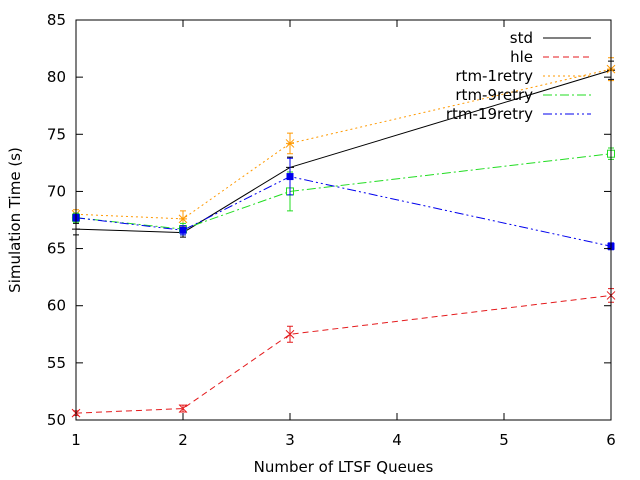 The height and width of the screenshot is (480, 640). Describe the element at coordinates (521, 57) in the screenshot. I see `legend-label: hle` at that location.